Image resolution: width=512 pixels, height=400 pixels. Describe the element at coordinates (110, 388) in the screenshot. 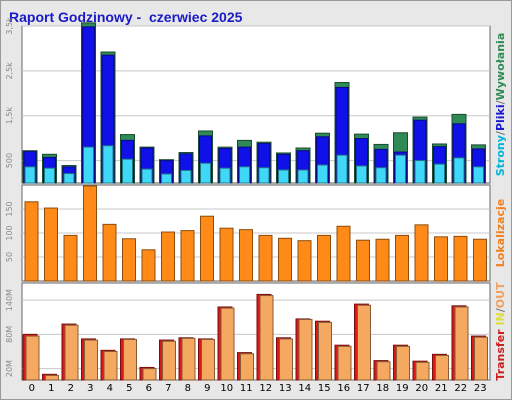

I see `x-tick-label: 4` at that location.